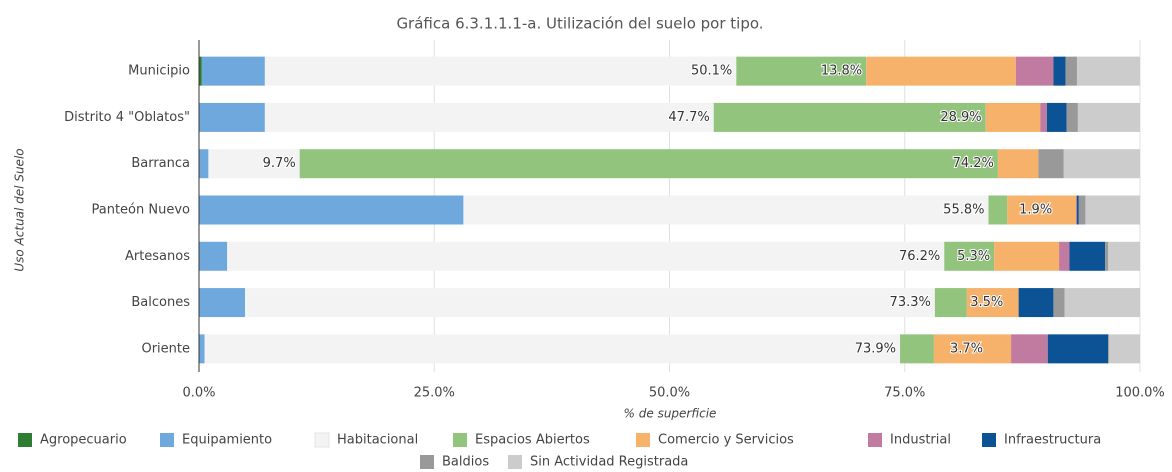 The width and height of the screenshot is (1172, 472). I want to click on y-tick-label: Balcones, so click(160, 302).